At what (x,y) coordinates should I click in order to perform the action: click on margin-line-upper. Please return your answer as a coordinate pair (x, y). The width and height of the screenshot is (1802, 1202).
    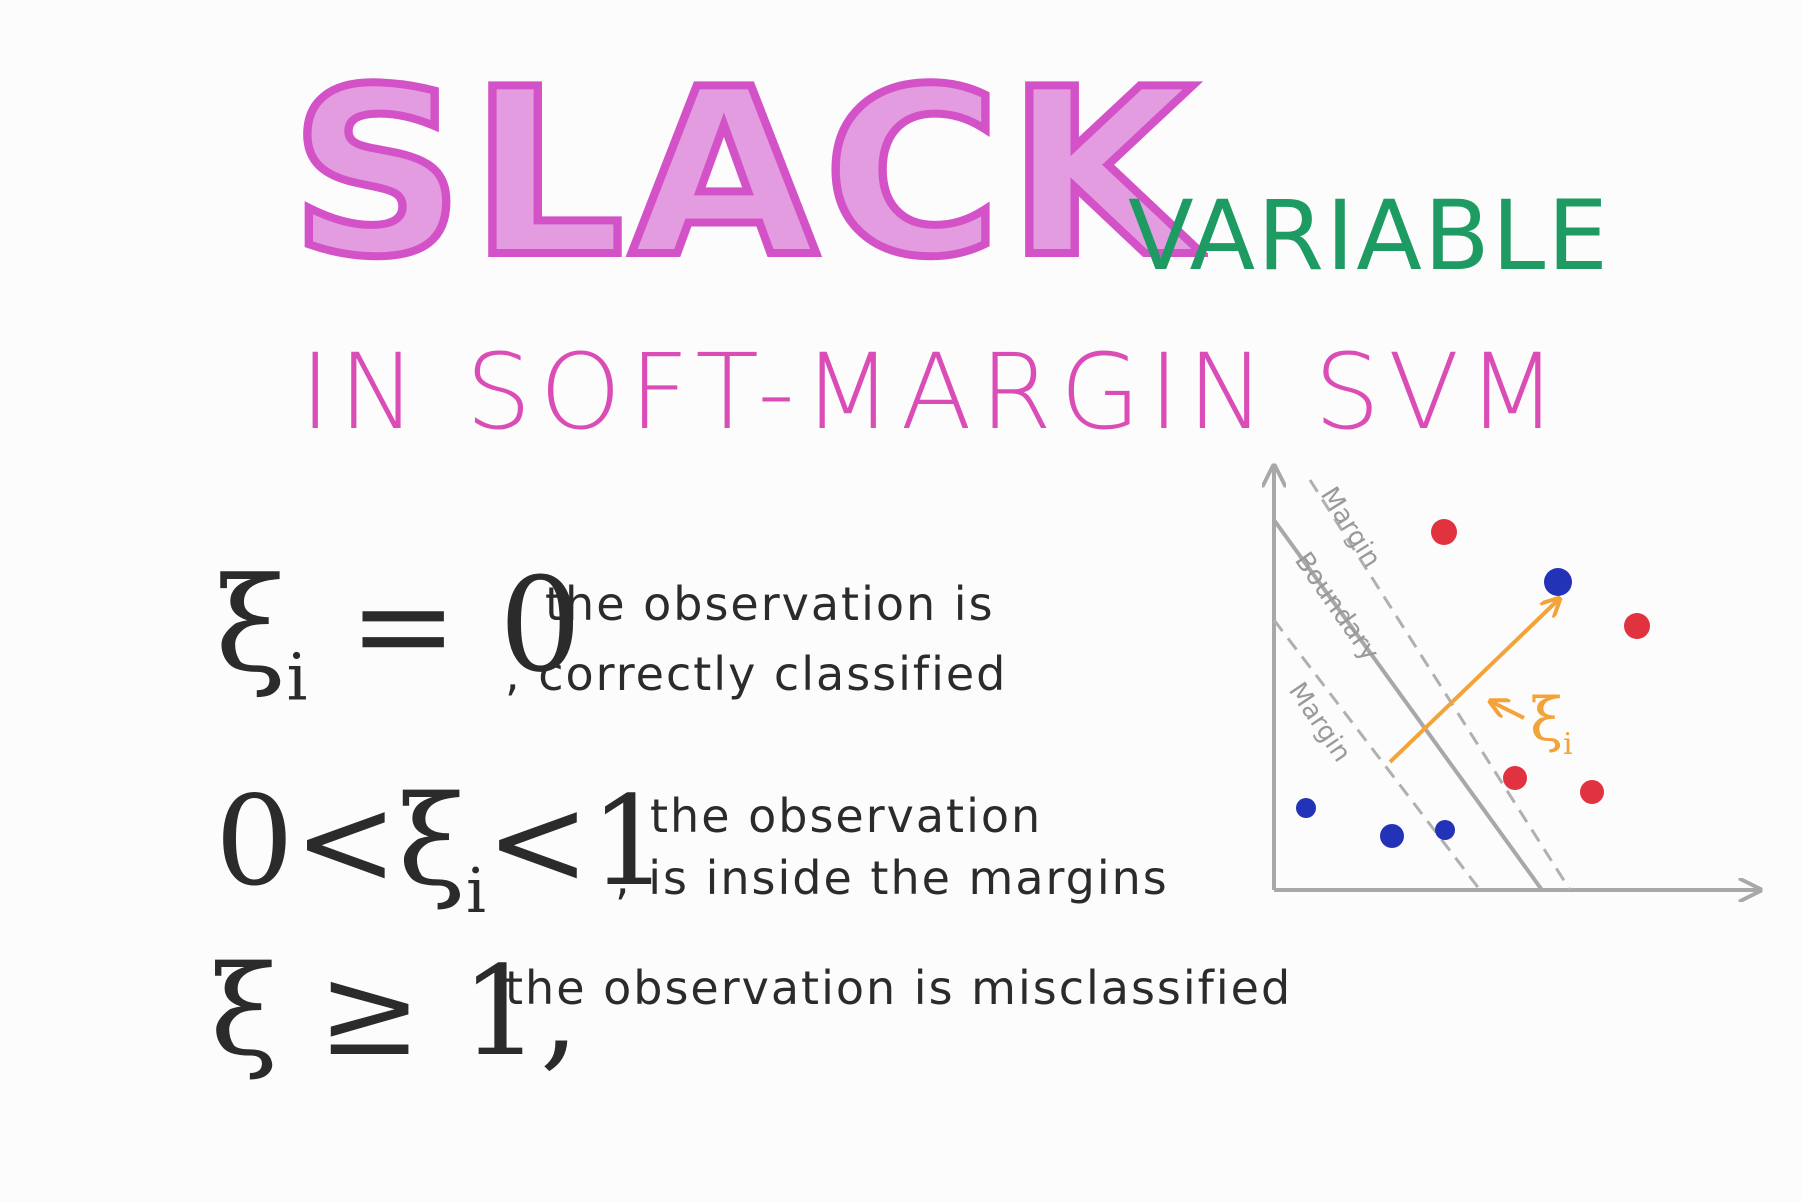
    Looking at the image, I should click on (1440, 685).